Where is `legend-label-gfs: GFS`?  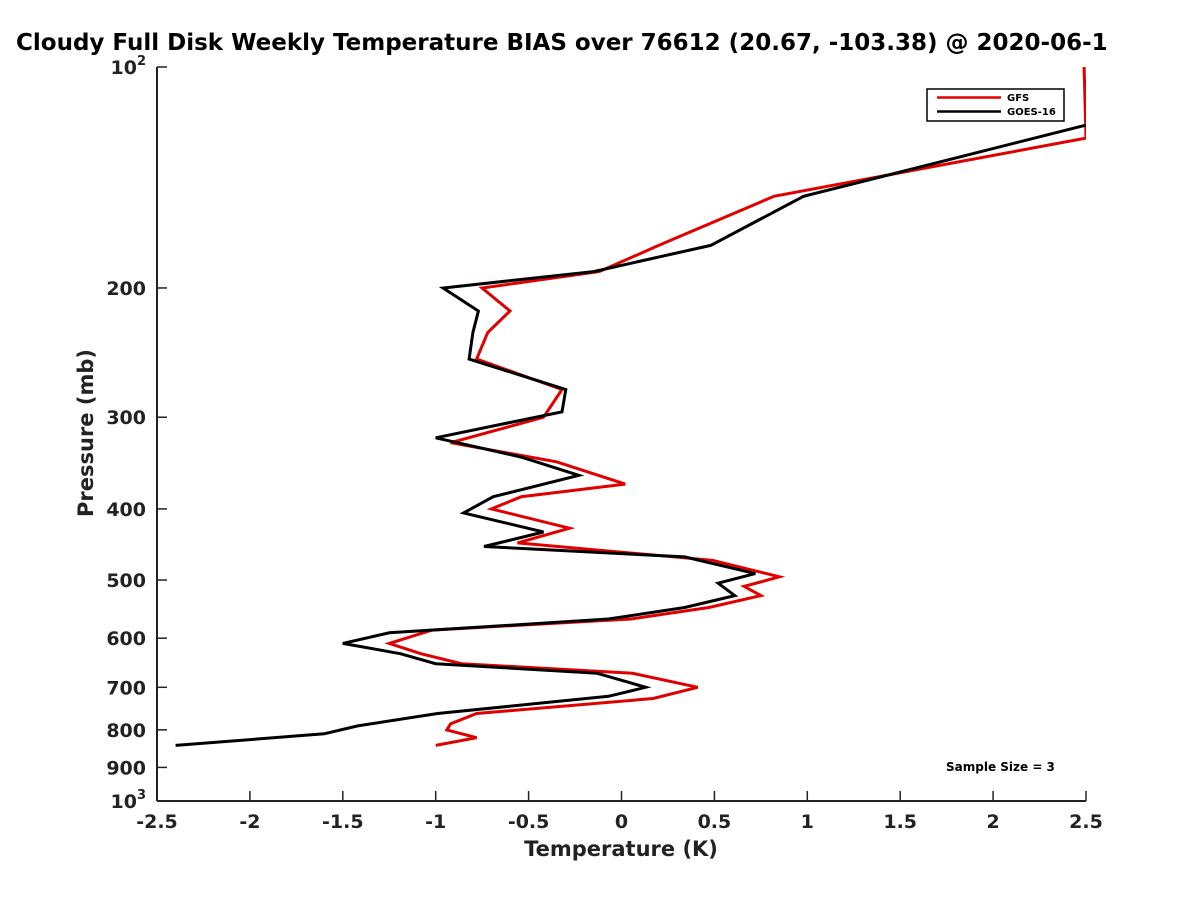 legend-label-gfs: GFS is located at coordinates (1018, 98).